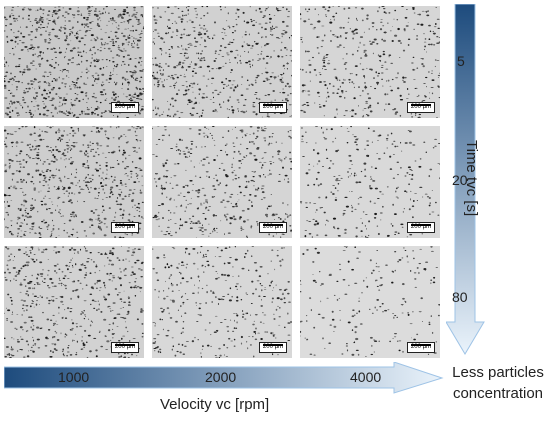 This screenshot has height=421, width=550. I want to click on velocity-tick-2000: 2000, so click(221, 377).